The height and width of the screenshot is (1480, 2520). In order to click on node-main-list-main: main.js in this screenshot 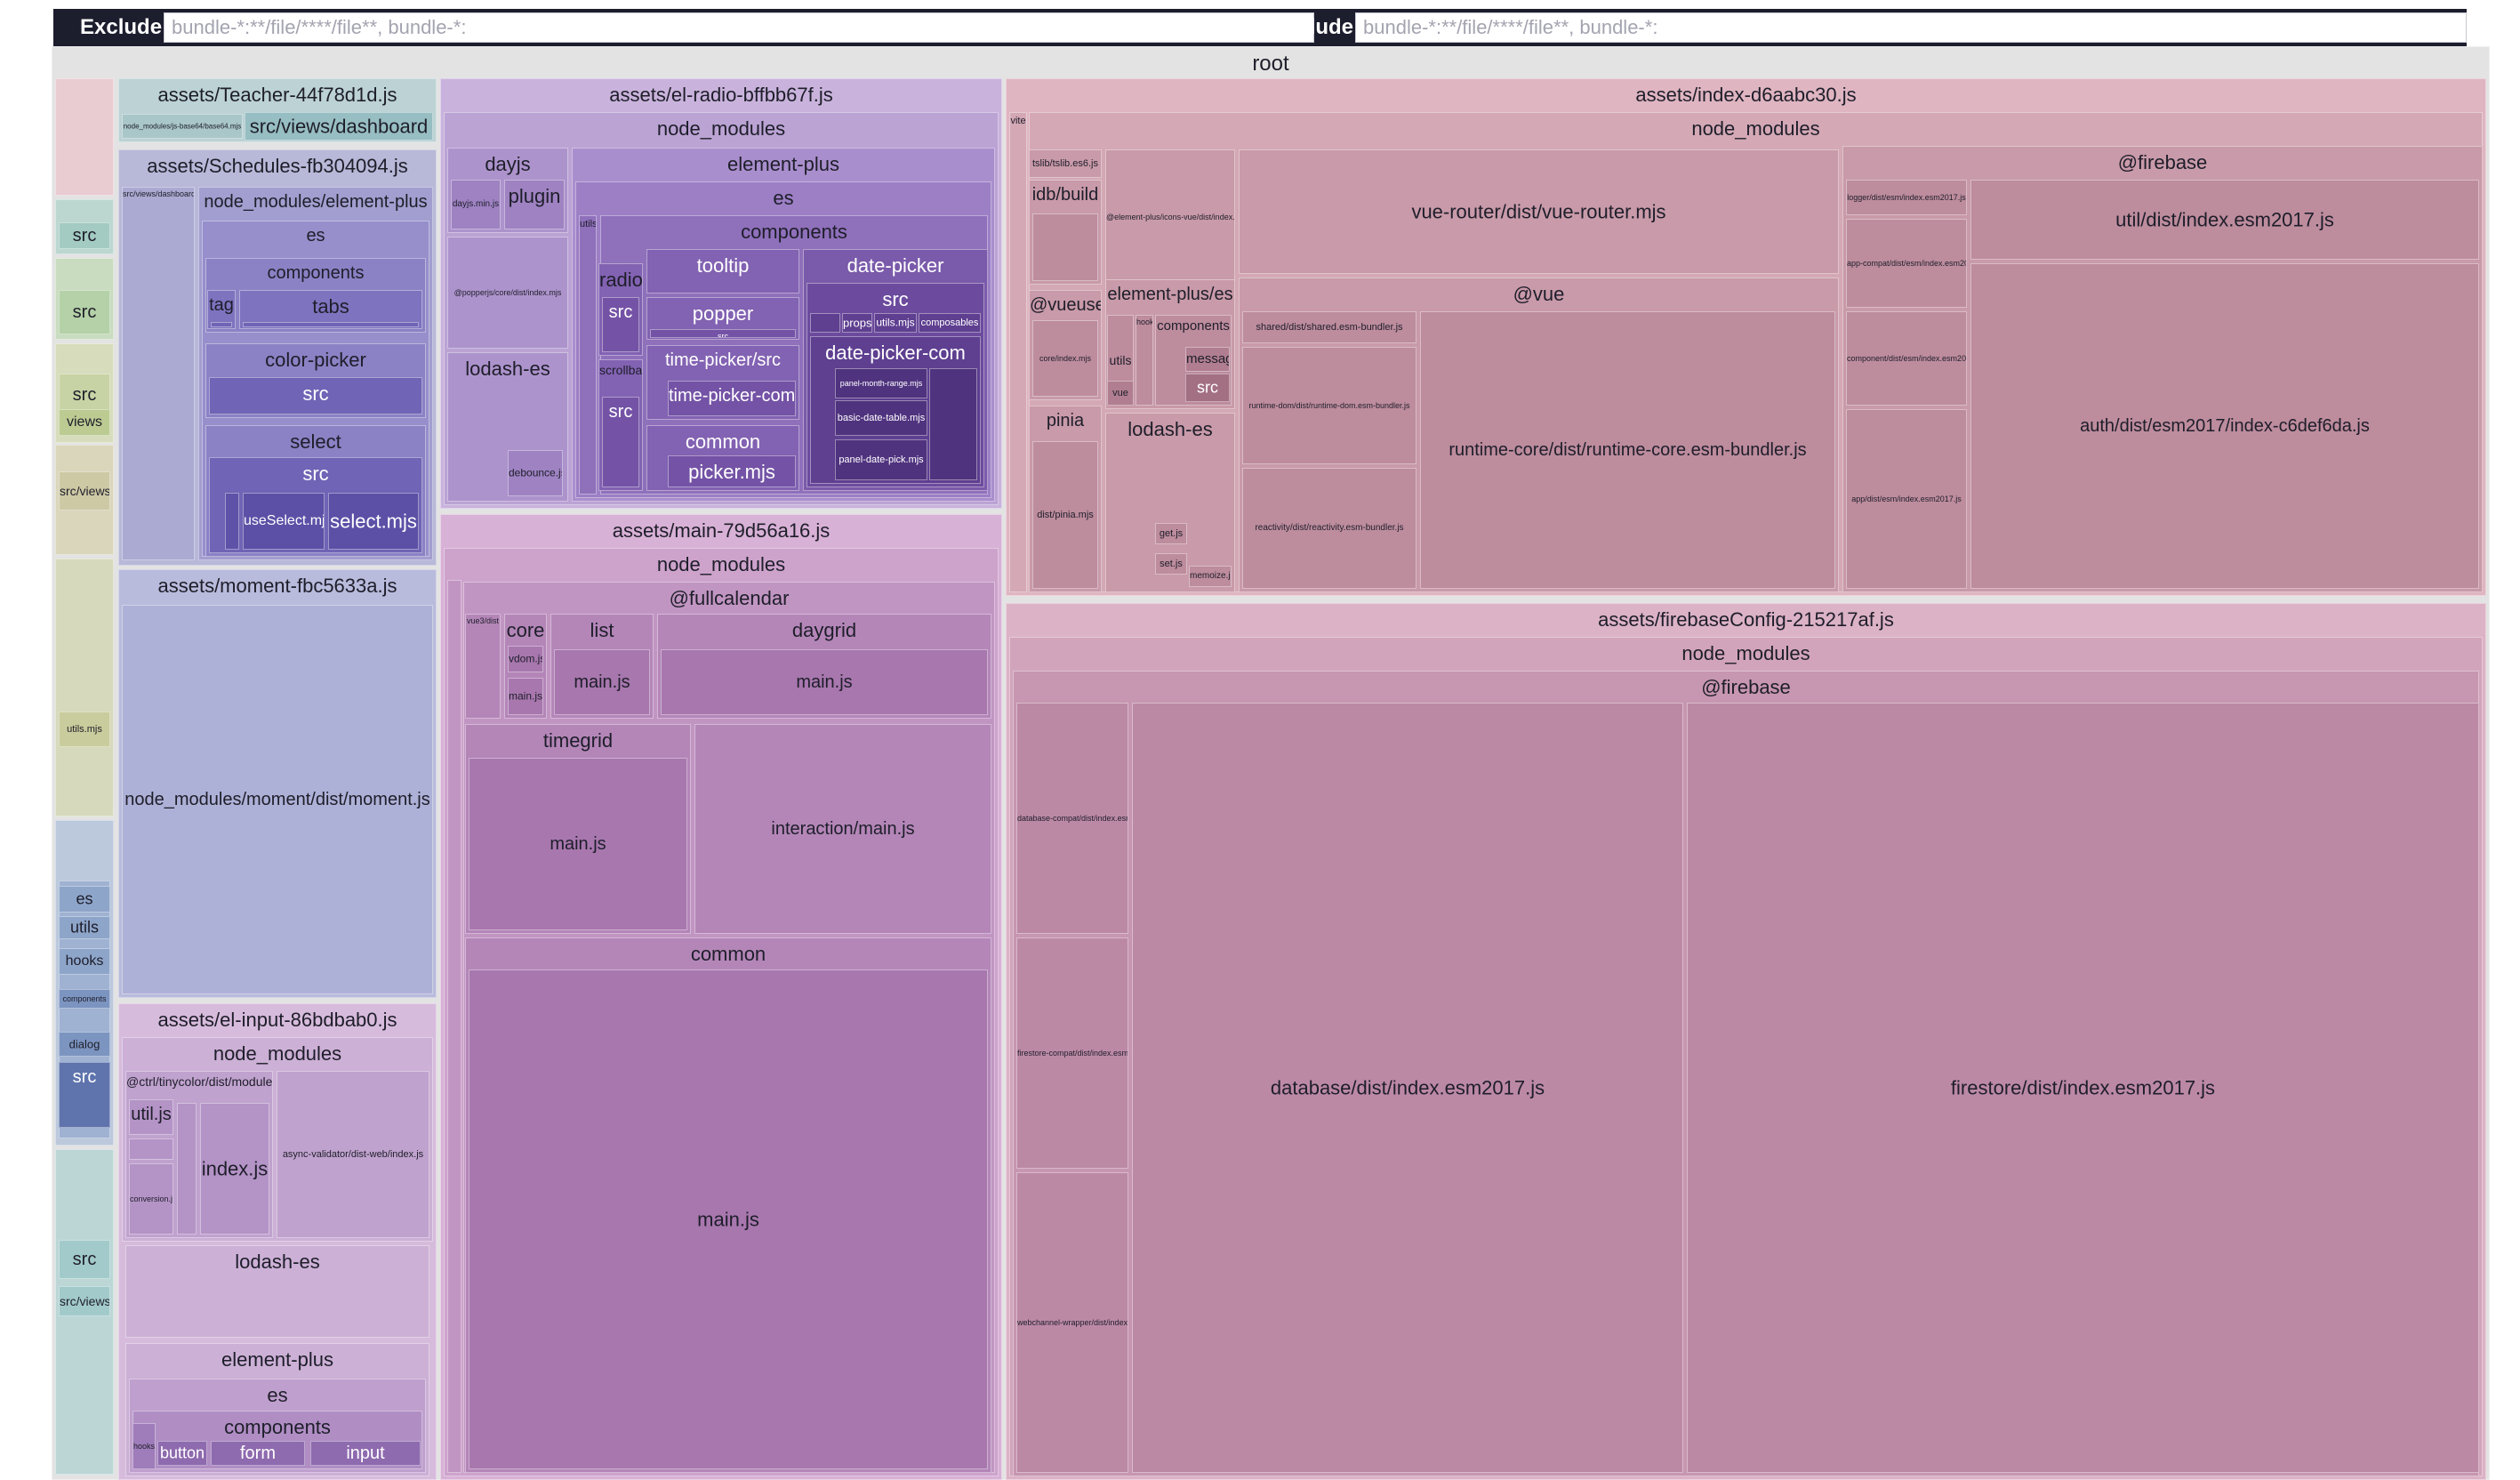, I will do `click(602, 682)`.